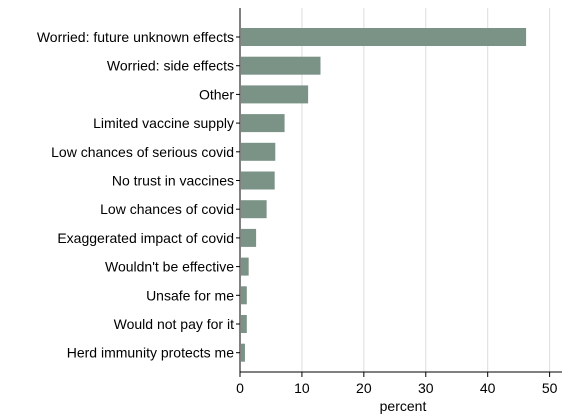  What do you see at coordinates (167, 209) in the screenshot?
I see `category-label-6: Low chances of covid` at bounding box center [167, 209].